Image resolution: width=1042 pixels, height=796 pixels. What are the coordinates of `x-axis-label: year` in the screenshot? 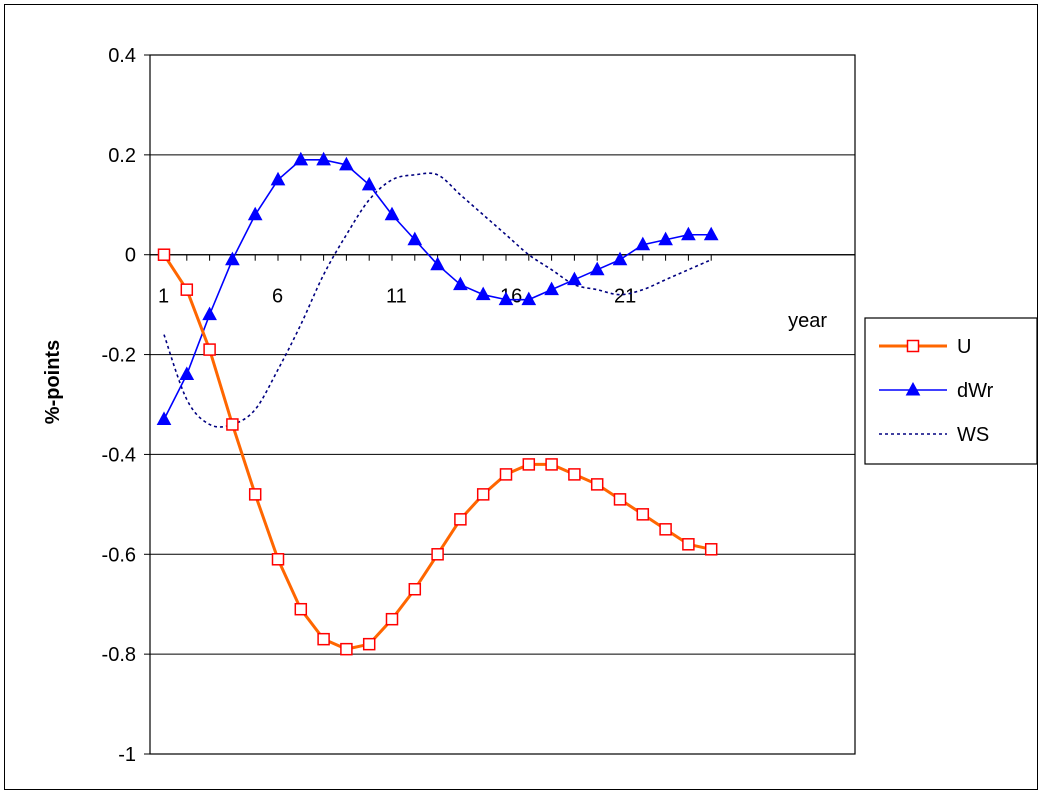 It's located at (807, 321).